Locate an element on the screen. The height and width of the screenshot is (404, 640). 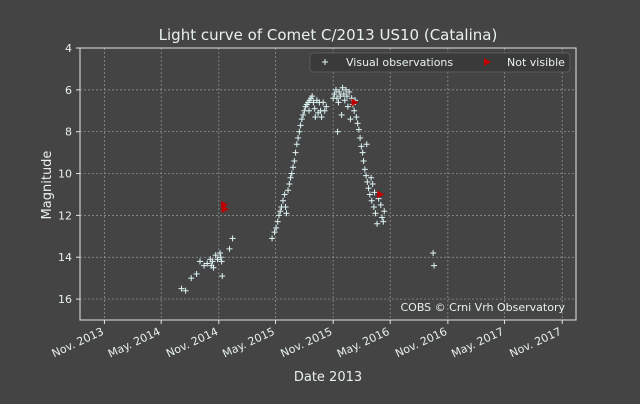
legend-label-not-visible: Not visible is located at coordinates (536, 62).